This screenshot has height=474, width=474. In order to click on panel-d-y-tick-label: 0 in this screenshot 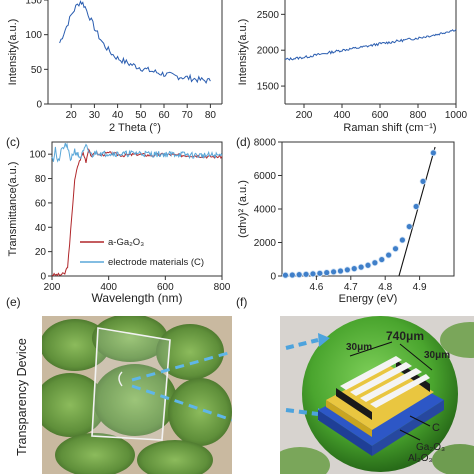, I will do `click(273, 277)`.